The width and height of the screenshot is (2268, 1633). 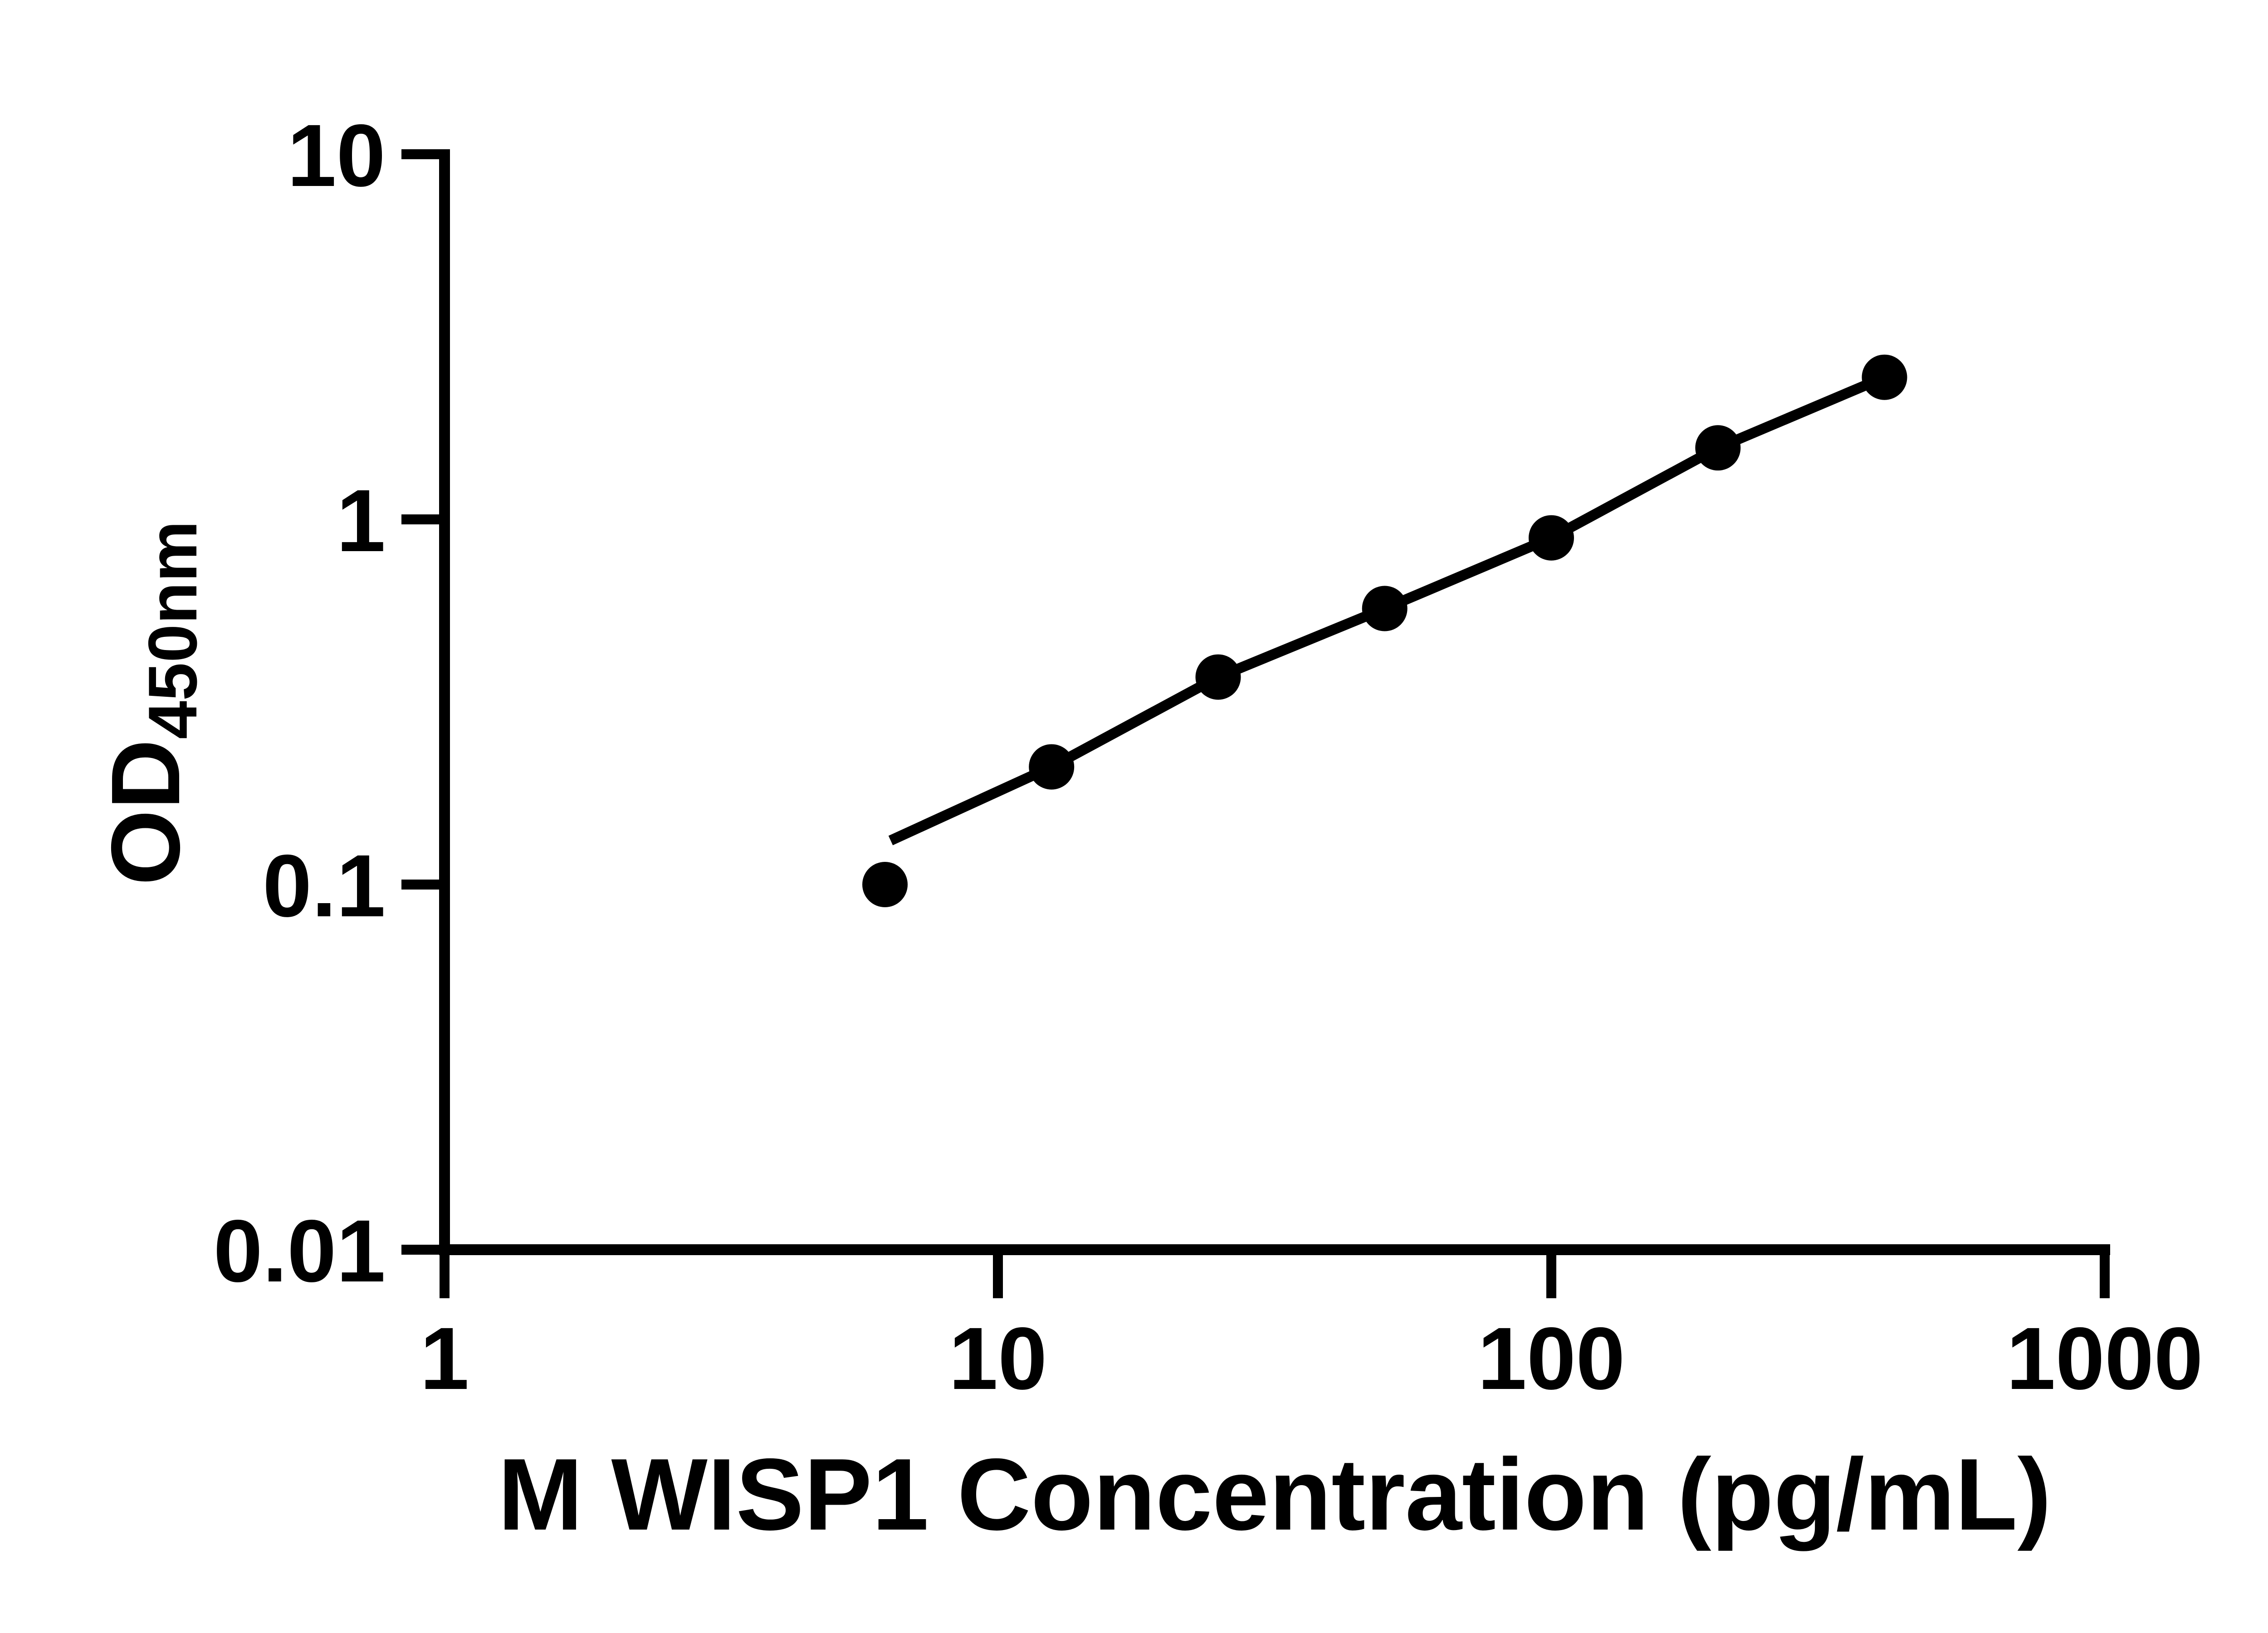 What do you see at coordinates (1551, 1358) in the screenshot?
I see `x-tick-label: 100` at bounding box center [1551, 1358].